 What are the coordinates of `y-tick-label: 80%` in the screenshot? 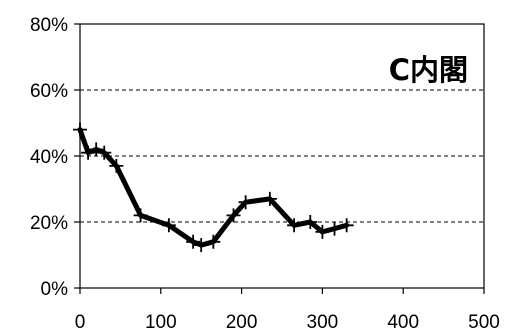 It's located at (49, 25).